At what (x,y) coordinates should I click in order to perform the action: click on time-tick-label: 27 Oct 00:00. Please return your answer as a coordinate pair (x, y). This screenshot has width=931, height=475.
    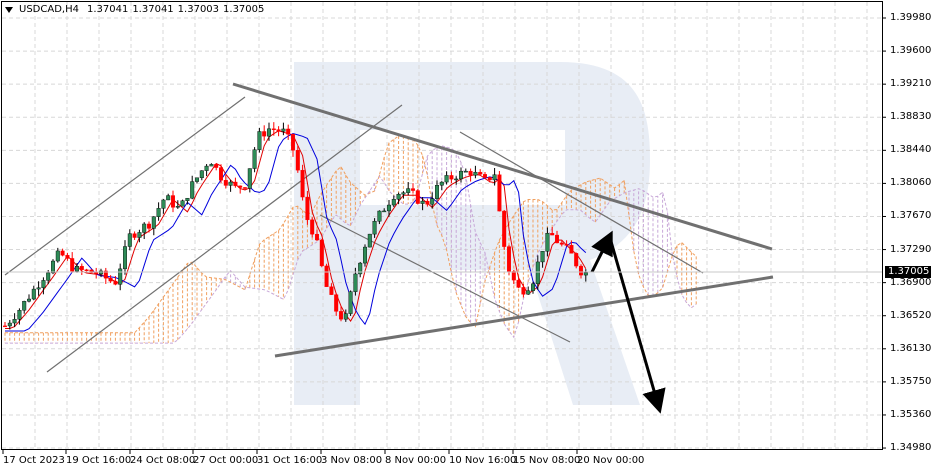
    Looking at the image, I should click on (226, 460).